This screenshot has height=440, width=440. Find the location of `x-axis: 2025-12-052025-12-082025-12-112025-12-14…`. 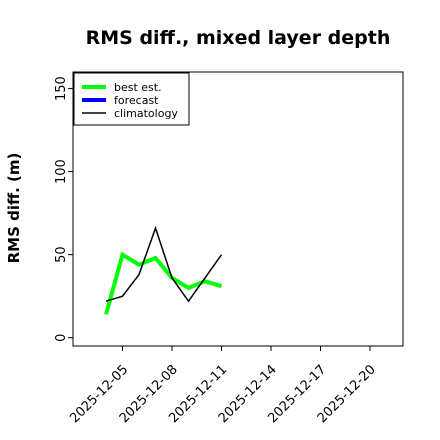

x-axis: 2025-12-052025-12-082025-12-112025-12-14… is located at coordinates (223, 386).